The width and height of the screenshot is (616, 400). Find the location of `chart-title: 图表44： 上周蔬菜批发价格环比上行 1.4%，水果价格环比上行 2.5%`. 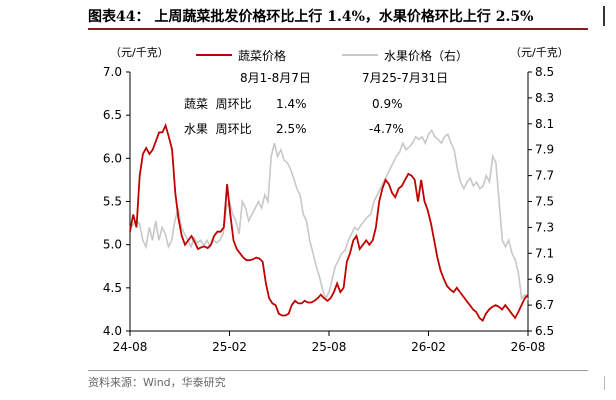

chart-title: 图表44： 上周蔬菜批发价格环比上行 1.4%，水果价格环比上行 2.5% is located at coordinates (310, 16).